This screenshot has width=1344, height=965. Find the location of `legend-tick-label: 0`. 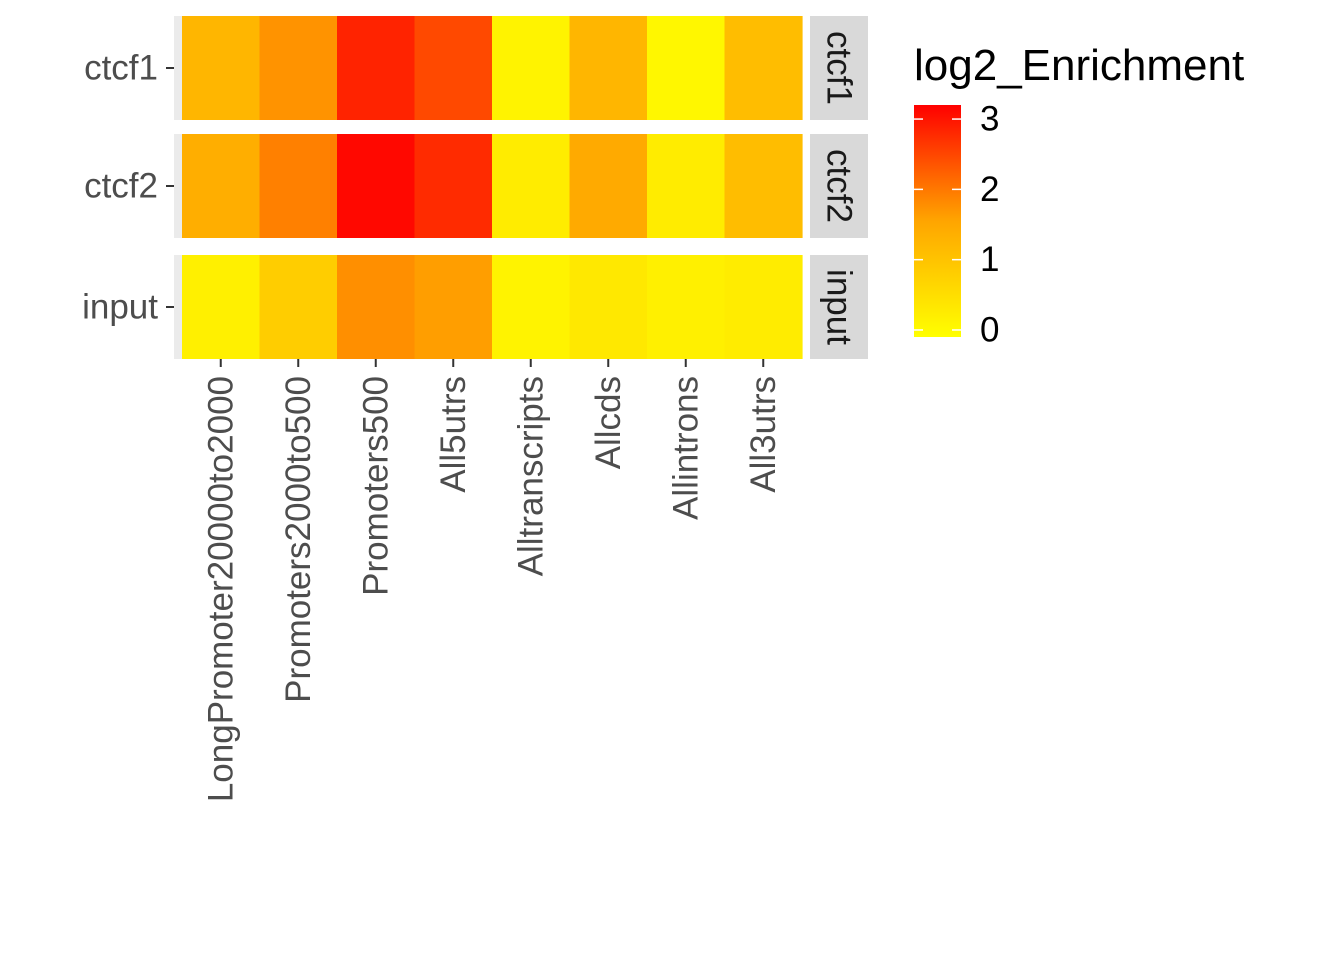

legend-tick-label: 0 is located at coordinates (989, 329).